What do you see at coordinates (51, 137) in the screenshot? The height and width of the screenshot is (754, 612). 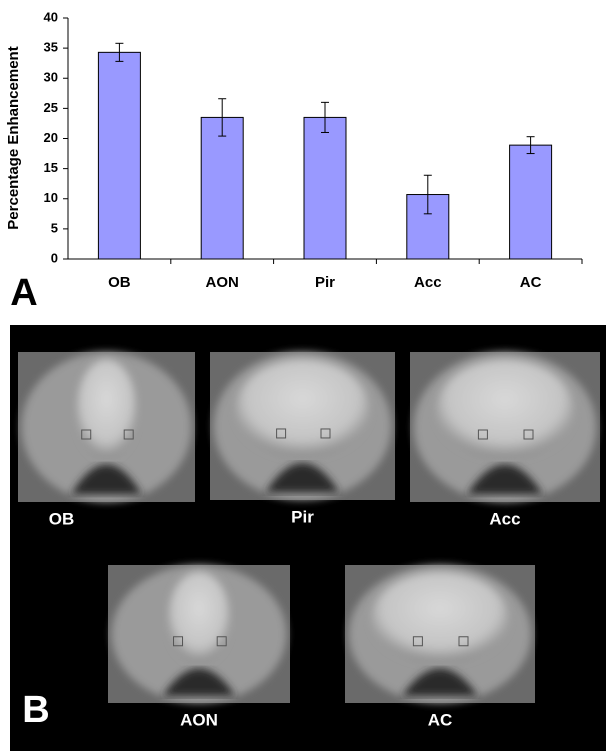 I see `y-tick-label: 20` at bounding box center [51, 137].